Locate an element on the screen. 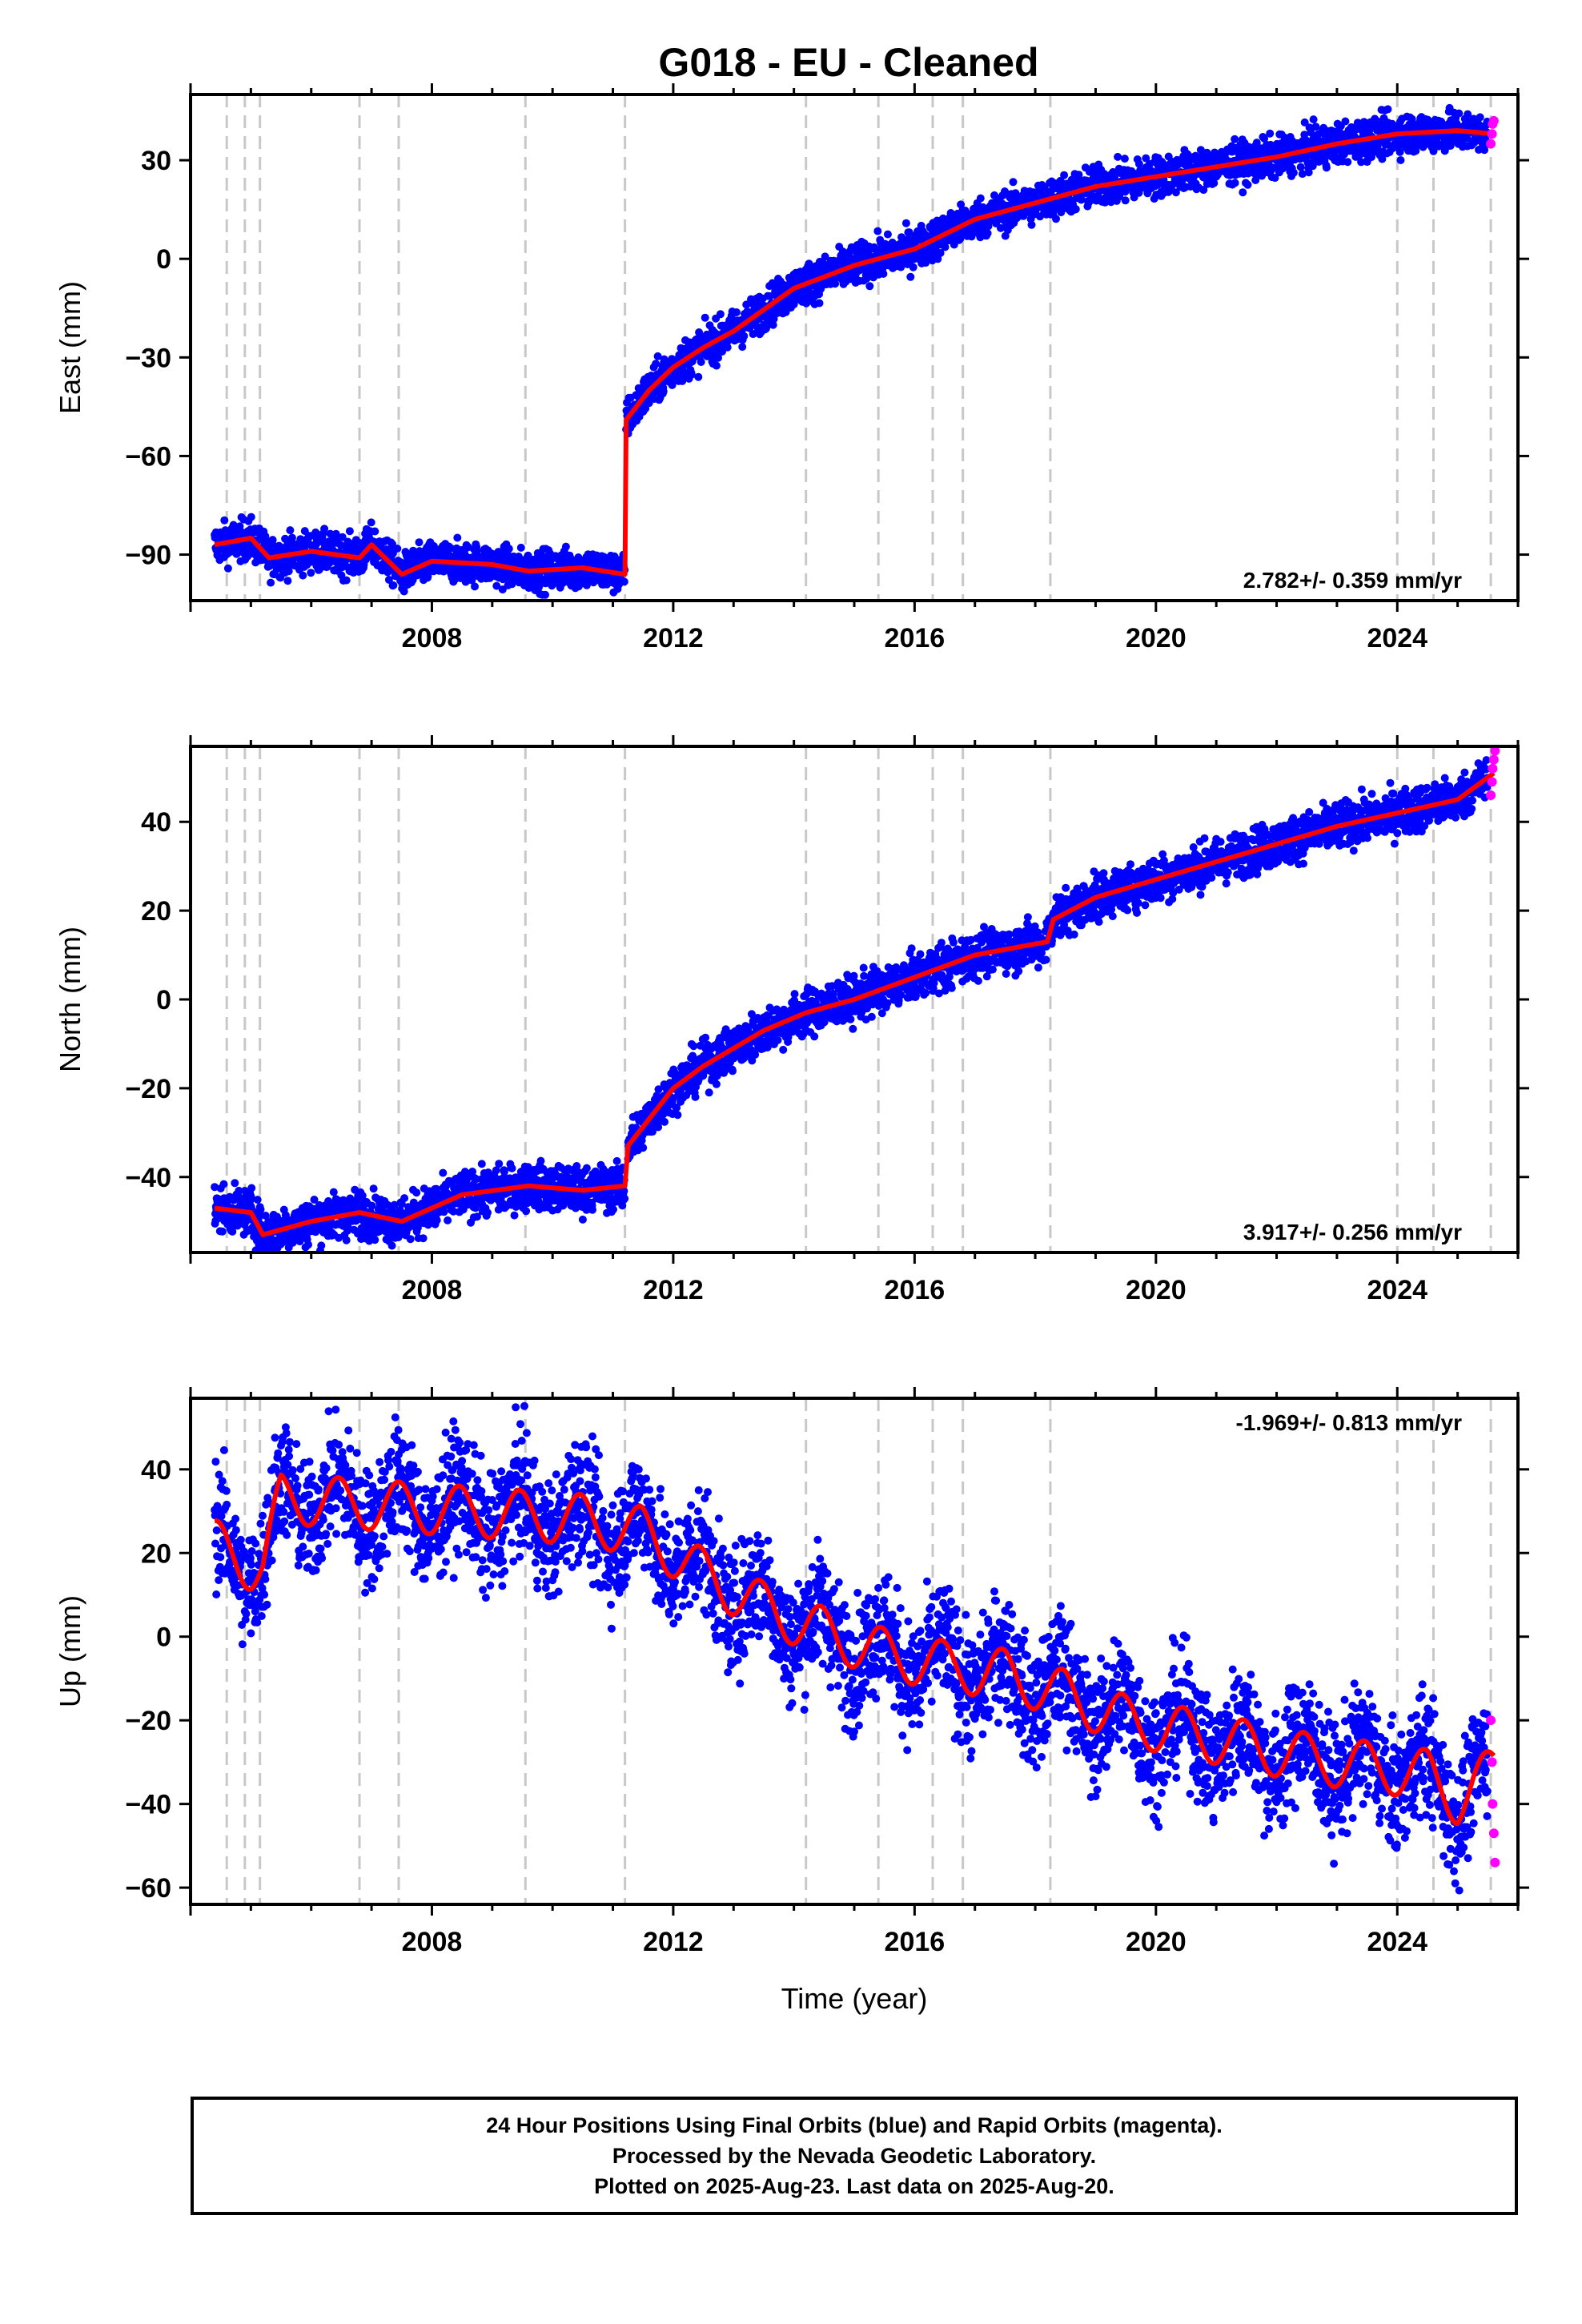 This screenshot has height=2324, width=1582. x-tick-label: 2008 is located at coordinates (432, 638).